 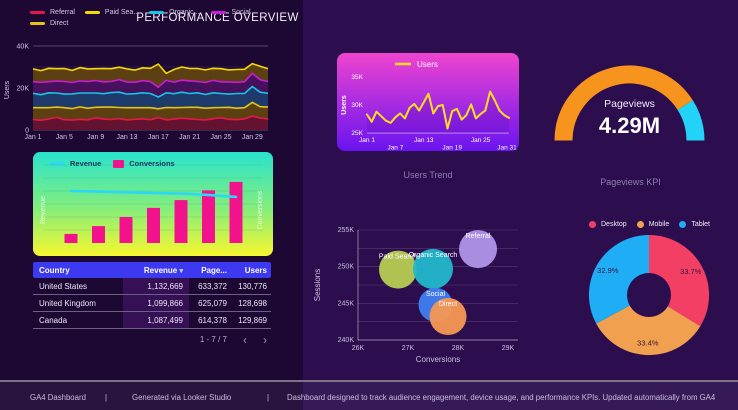 I want to click on svg-text: Organic Search, so click(x=433, y=255).